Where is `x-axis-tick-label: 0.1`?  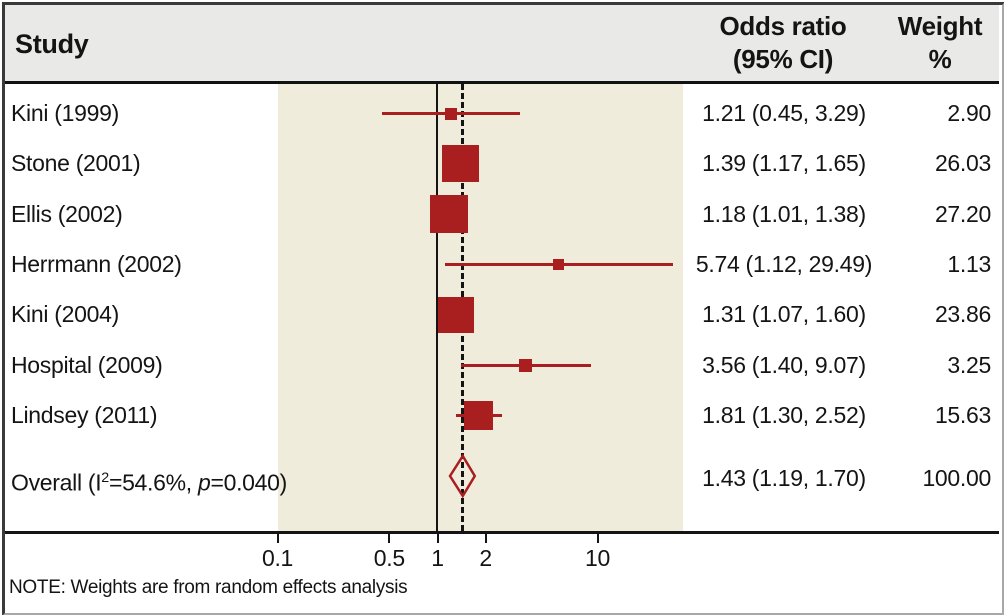 x-axis-tick-label: 0.1 is located at coordinates (277, 558).